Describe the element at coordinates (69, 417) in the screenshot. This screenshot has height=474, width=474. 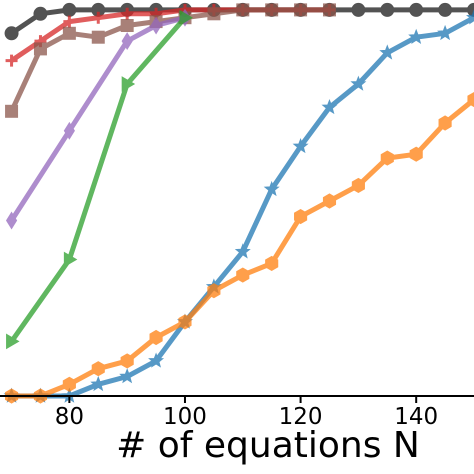
I see `x-tick-label-80: 80` at that location.